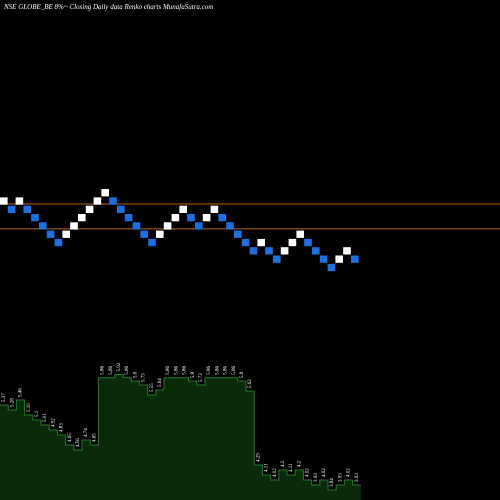 The width and height of the screenshot is (500, 500). Describe the element at coordinates (78, 442) in the screenshot. I see `value-label: 4.56` at that location.